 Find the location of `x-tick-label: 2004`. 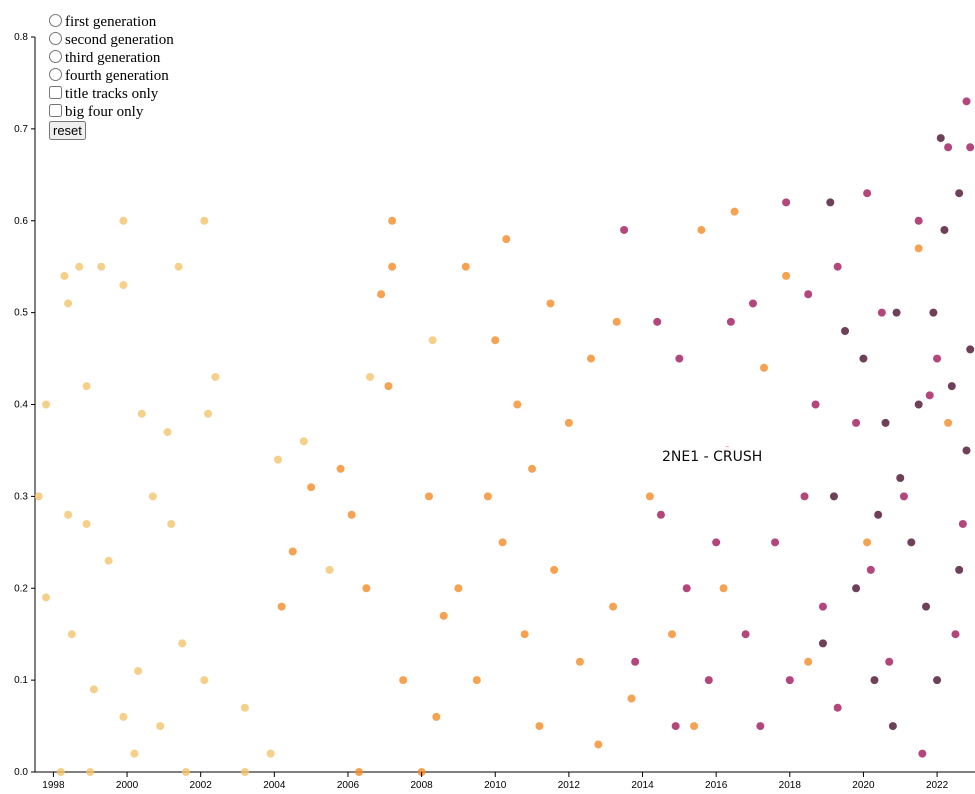

x-tick-label: 2004 is located at coordinates (274, 785).